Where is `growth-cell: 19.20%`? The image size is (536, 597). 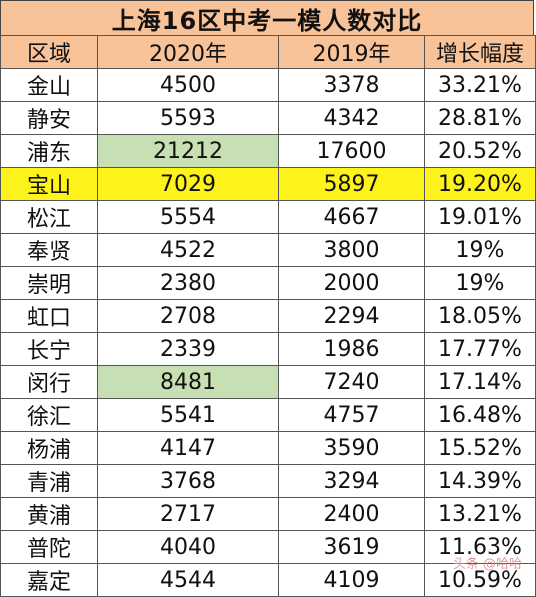
growth-cell: 19.20% is located at coordinates (480, 184).